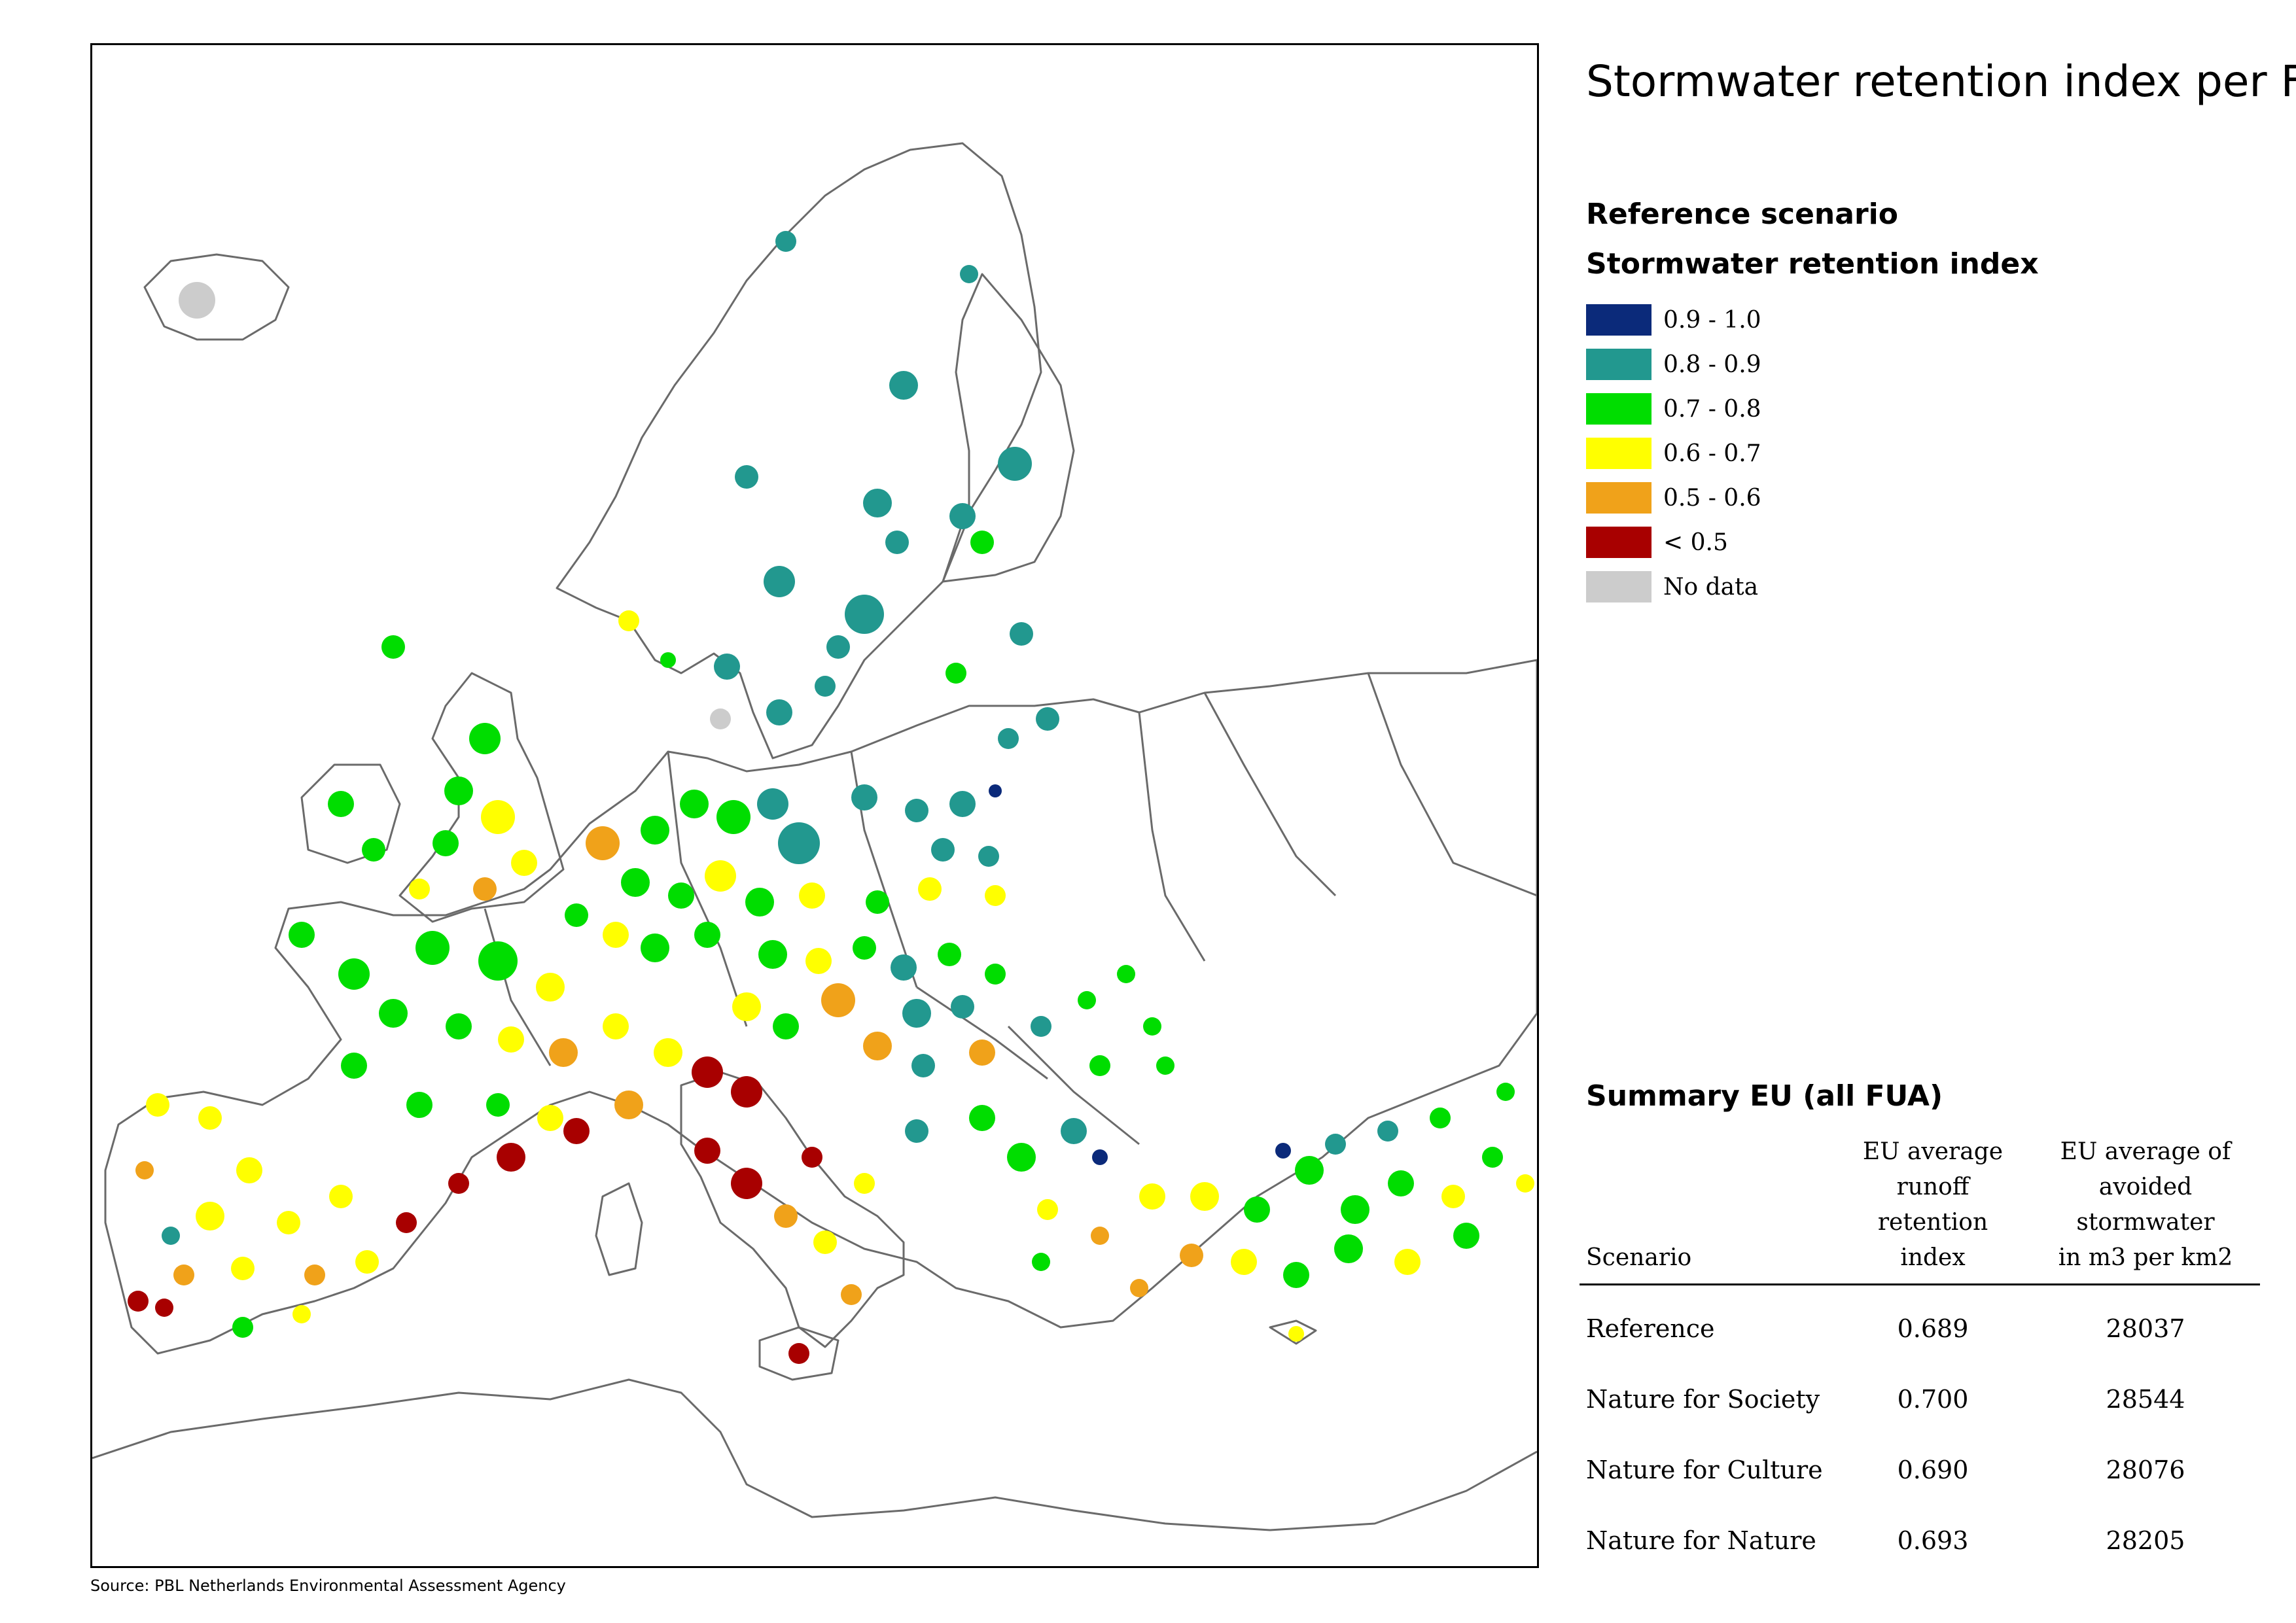 This screenshot has width=2296, height=1623. What do you see at coordinates (2145, 1540) in the screenshot?
I see `cell-avoided: 28205` at bounding box center [2145, 1540].